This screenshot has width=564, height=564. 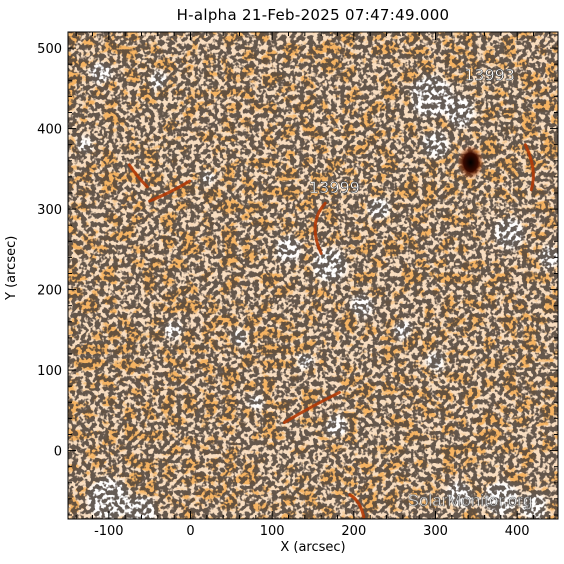 I want to click on region-label: 13999, so click(x=334, y=187).